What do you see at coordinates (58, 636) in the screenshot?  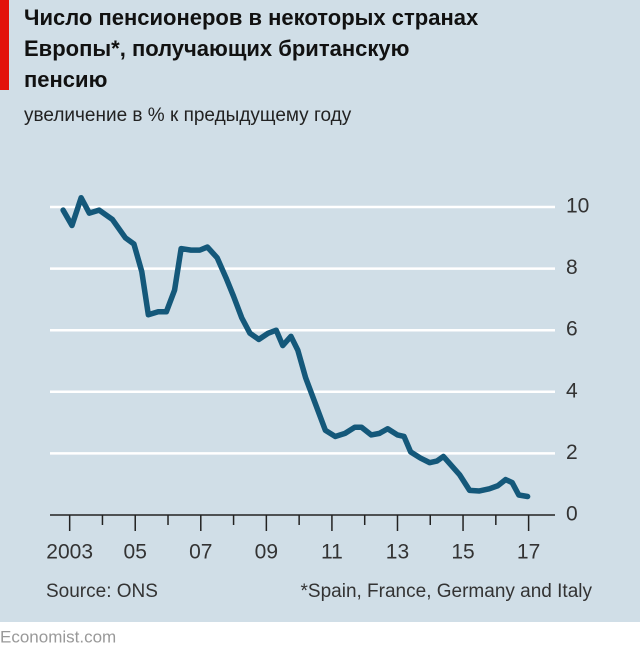 I see `brand: Economist.com` at bounding box center [58, 636].